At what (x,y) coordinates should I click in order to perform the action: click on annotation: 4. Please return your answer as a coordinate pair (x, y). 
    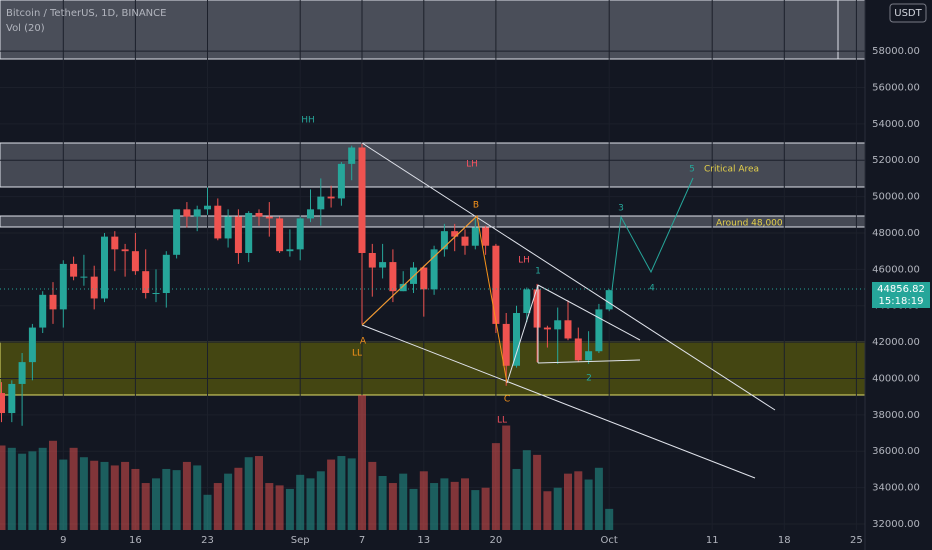
    Looking at the image, I should click on (652, 289).